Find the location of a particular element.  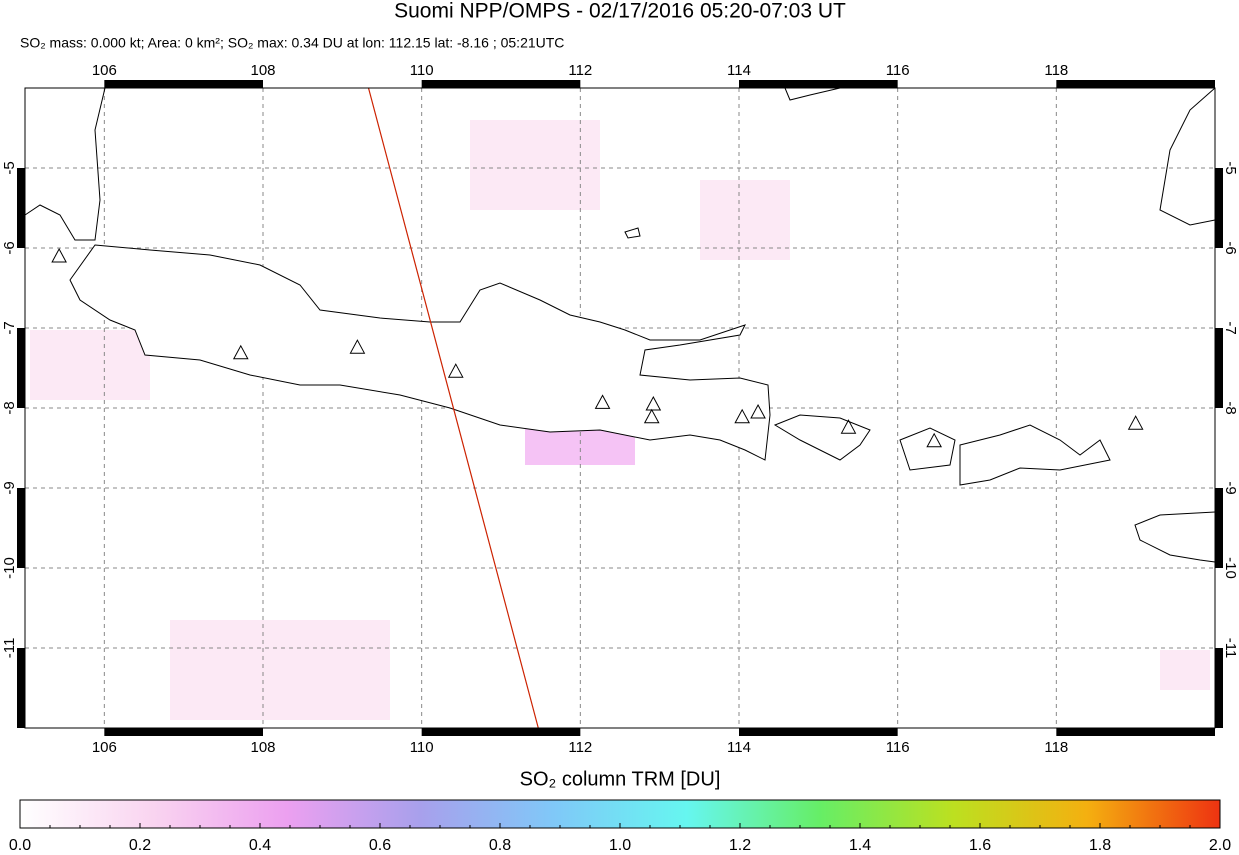

borneo is located at coordinates (812, 94).